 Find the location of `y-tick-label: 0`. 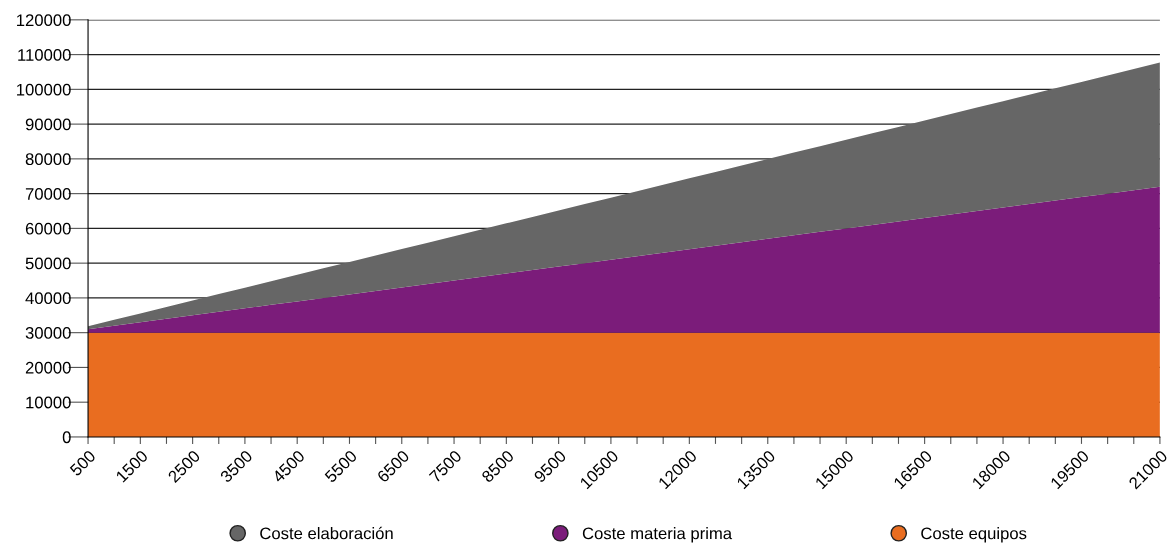

y-tick-label: 0 is located at coordinates (66, 437).